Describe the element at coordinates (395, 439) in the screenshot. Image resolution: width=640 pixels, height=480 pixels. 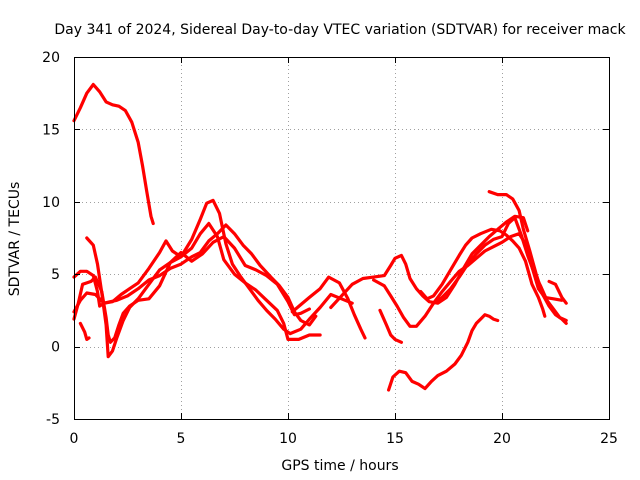
I see `x-tick-label: 15` at that location.